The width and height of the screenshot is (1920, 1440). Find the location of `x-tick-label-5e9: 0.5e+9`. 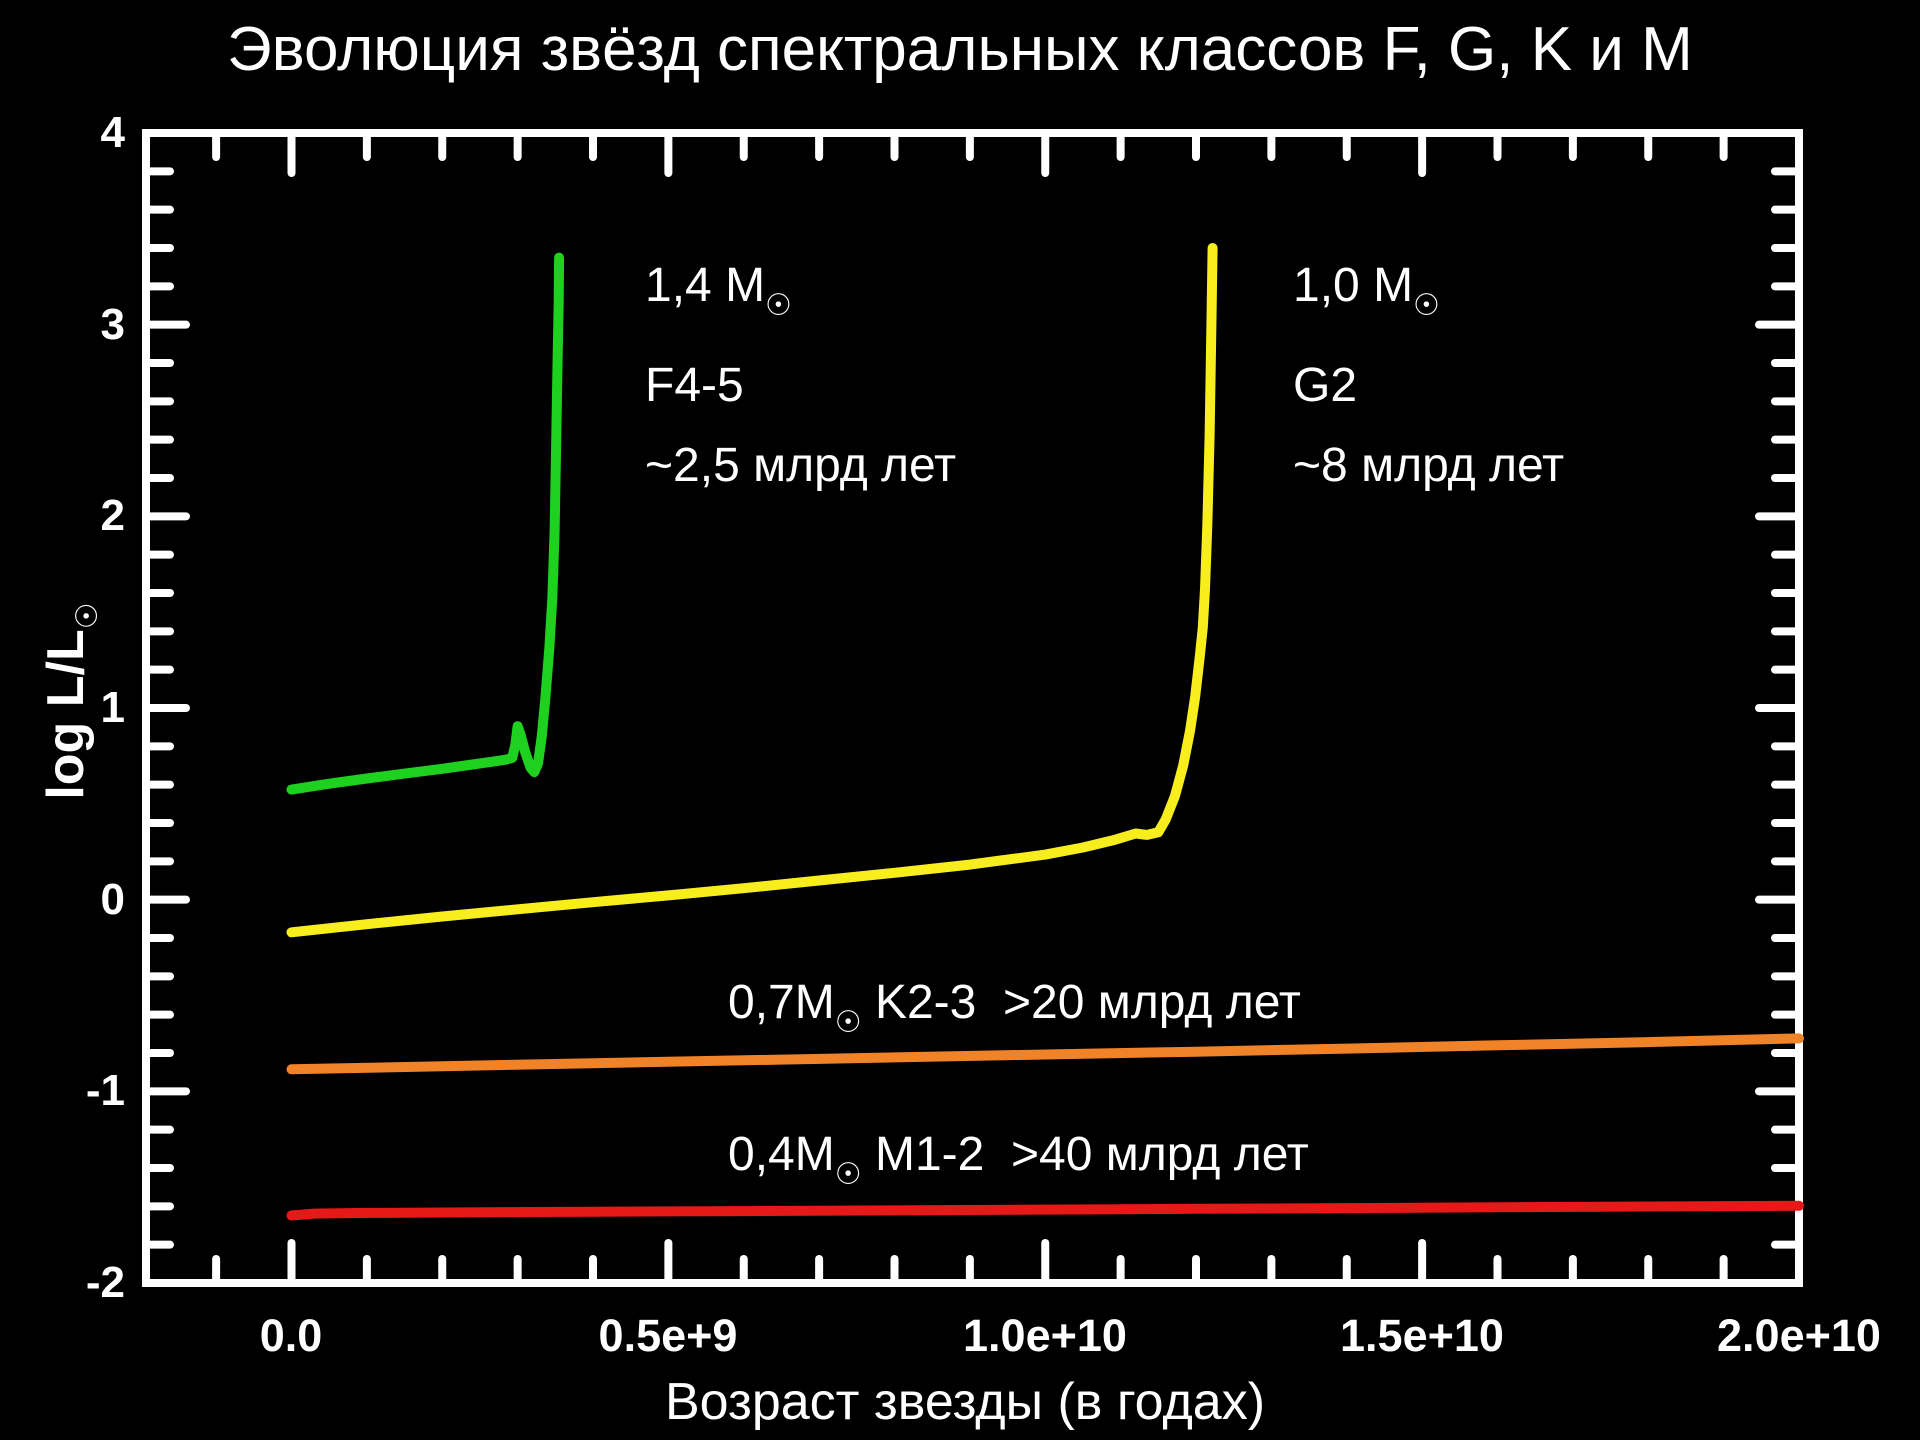

x-tick-label-5e9: 0.5e+9 is located at coordinates (668, 1335).